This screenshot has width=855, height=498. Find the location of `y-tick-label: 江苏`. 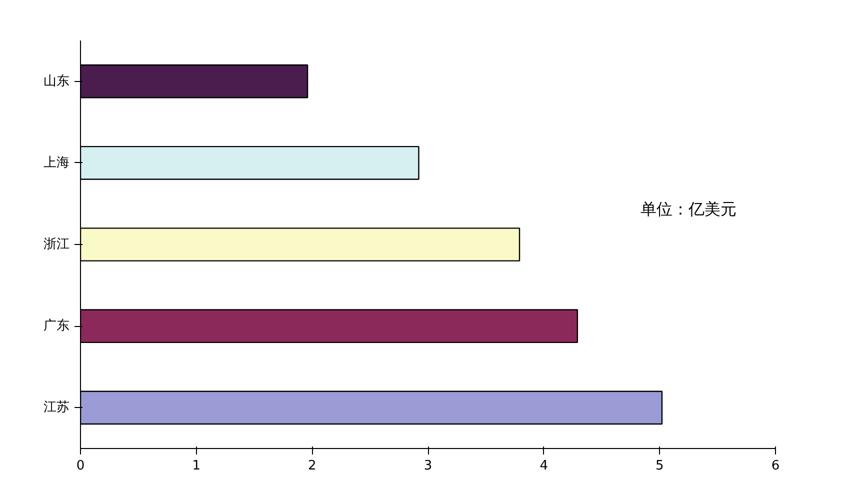

y-tick-label: 江苏 is located at coordinates (57, 408).